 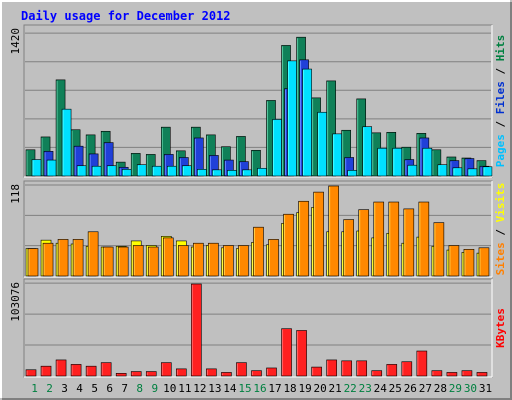 I want to click on x-tick-label-day-6: 6, so click(x=109, y=388).